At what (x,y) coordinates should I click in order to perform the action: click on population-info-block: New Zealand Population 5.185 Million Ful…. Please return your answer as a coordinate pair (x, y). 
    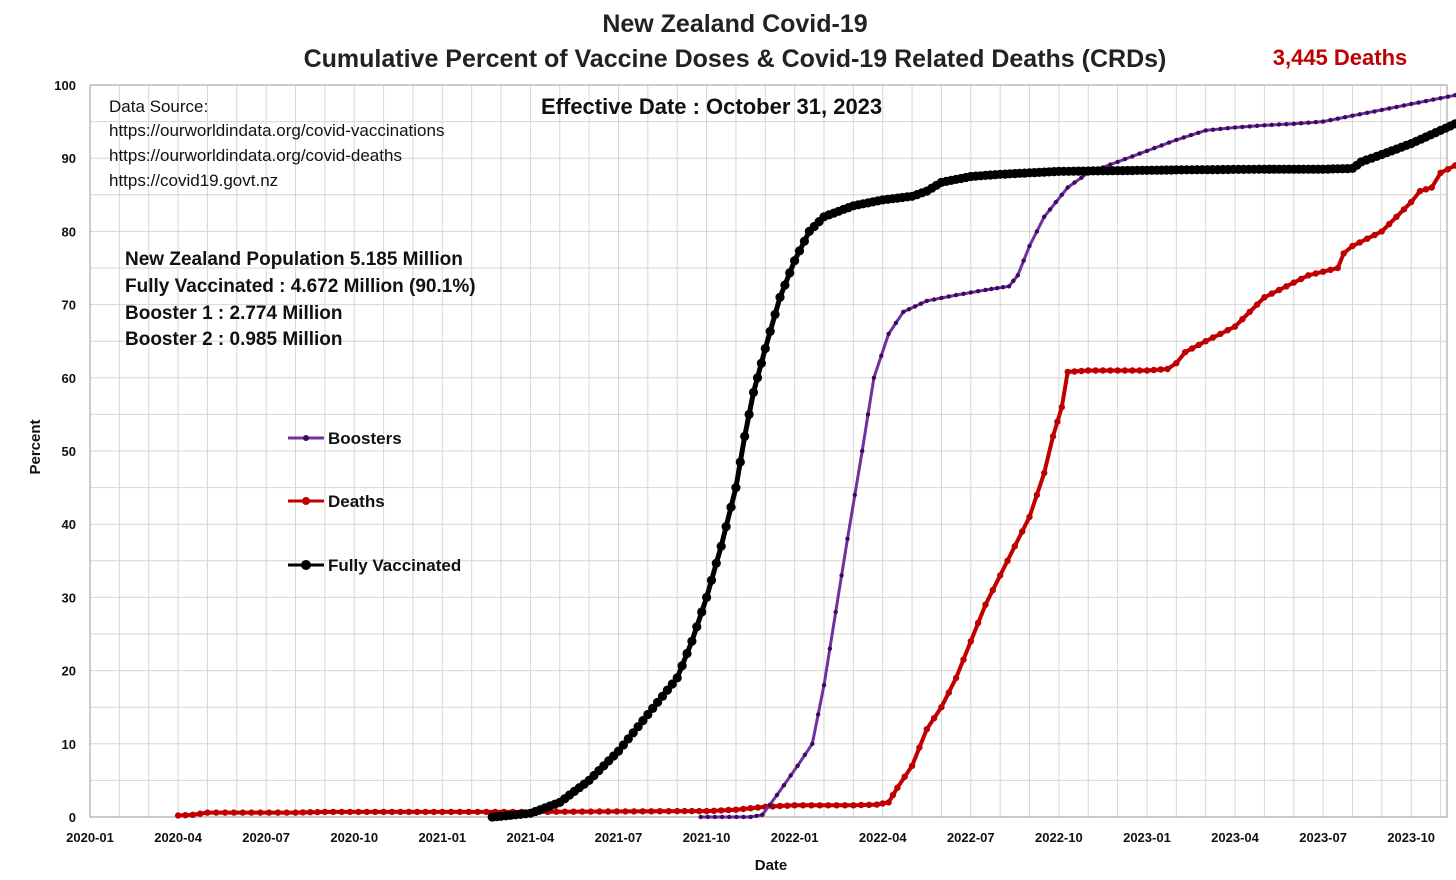
    Looking at the image, I should click on (300, 299).